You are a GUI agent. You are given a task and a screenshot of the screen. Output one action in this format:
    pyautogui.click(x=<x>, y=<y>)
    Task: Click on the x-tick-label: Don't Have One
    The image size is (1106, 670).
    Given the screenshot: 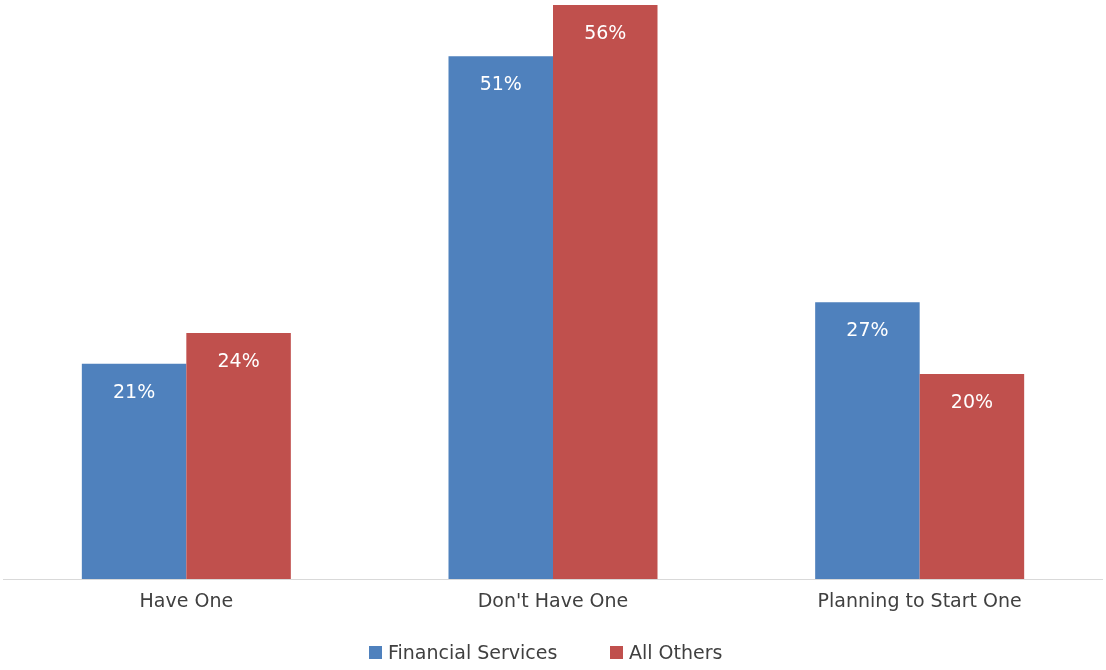 What is the action you would take?
    pyautogui.click(x=553, y=599)
    